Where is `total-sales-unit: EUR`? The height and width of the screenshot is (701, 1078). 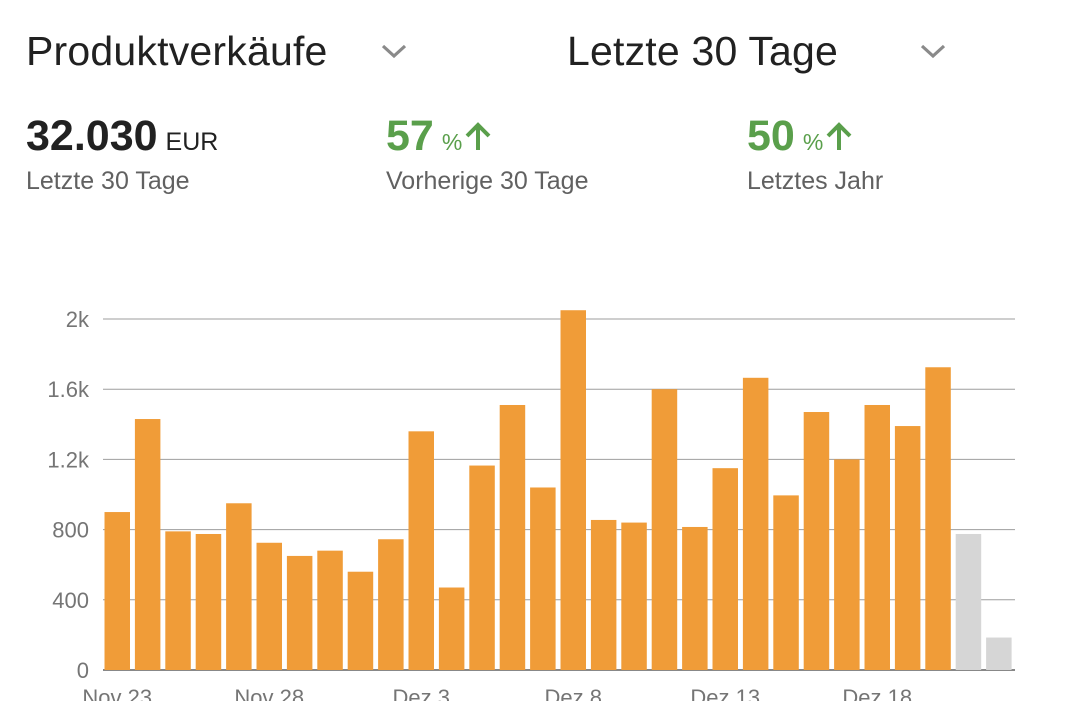 total-sales-unit: EUR is located at coordinates (192, 142).